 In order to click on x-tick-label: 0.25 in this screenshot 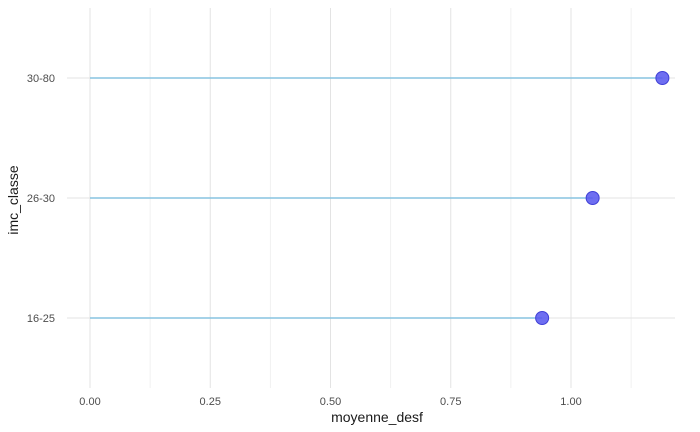, I will do `click(210, 402)`.